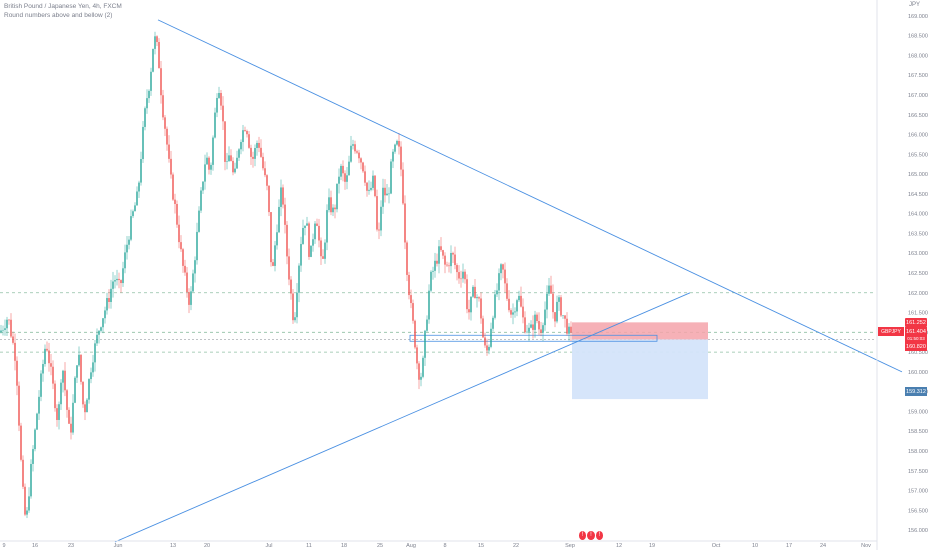  What do you see at coordinates (918, 37) in the screenshot?
I see `y-tick-label: 168.500` at bounding box center [918, 37].